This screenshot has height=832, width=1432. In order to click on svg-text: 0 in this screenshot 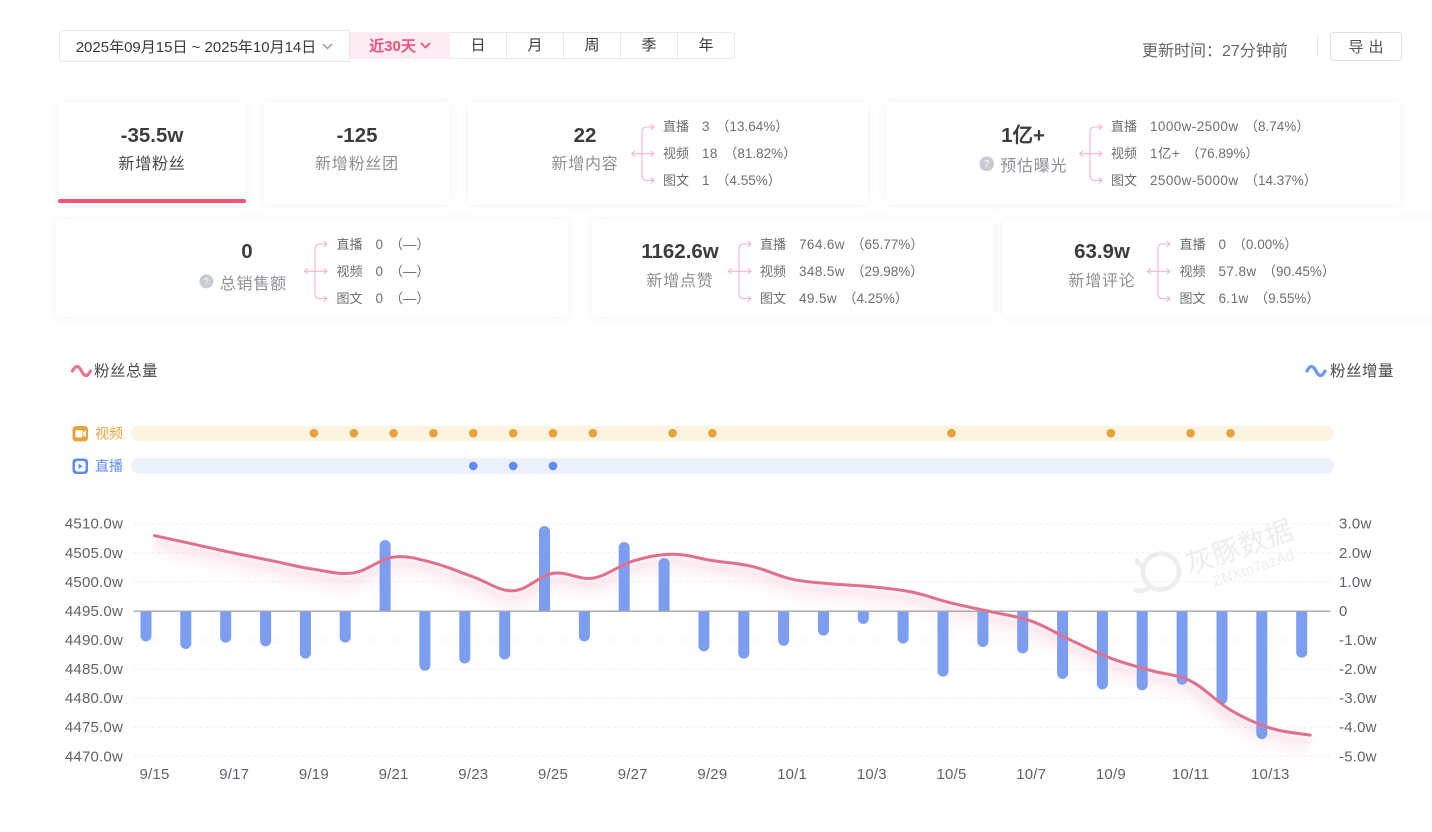, I will do `click(1343, 611)`.